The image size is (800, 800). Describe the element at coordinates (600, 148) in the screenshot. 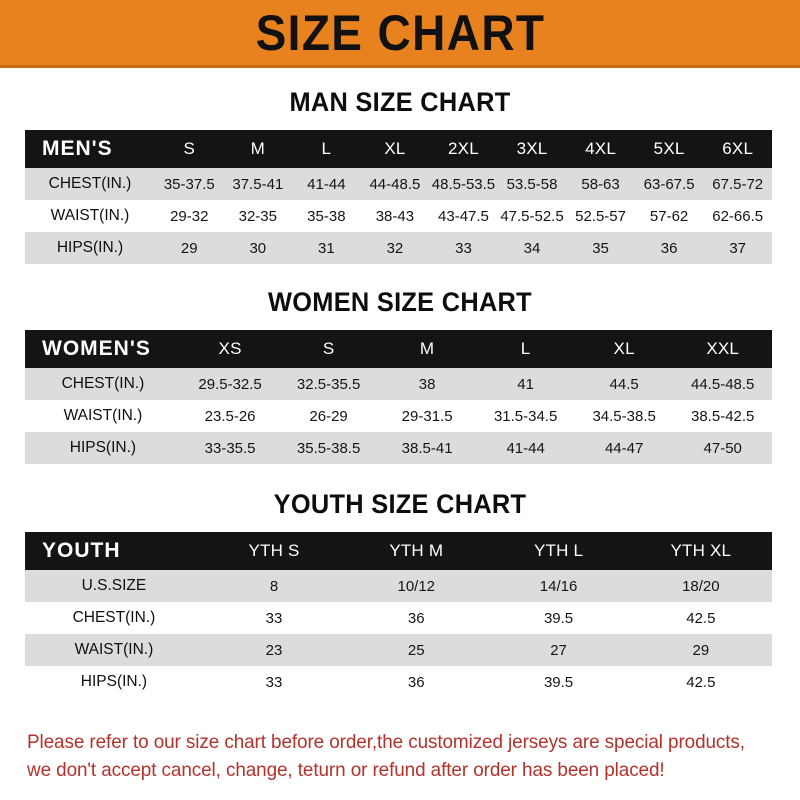

I see `men-column-header: 4XL` at that location.